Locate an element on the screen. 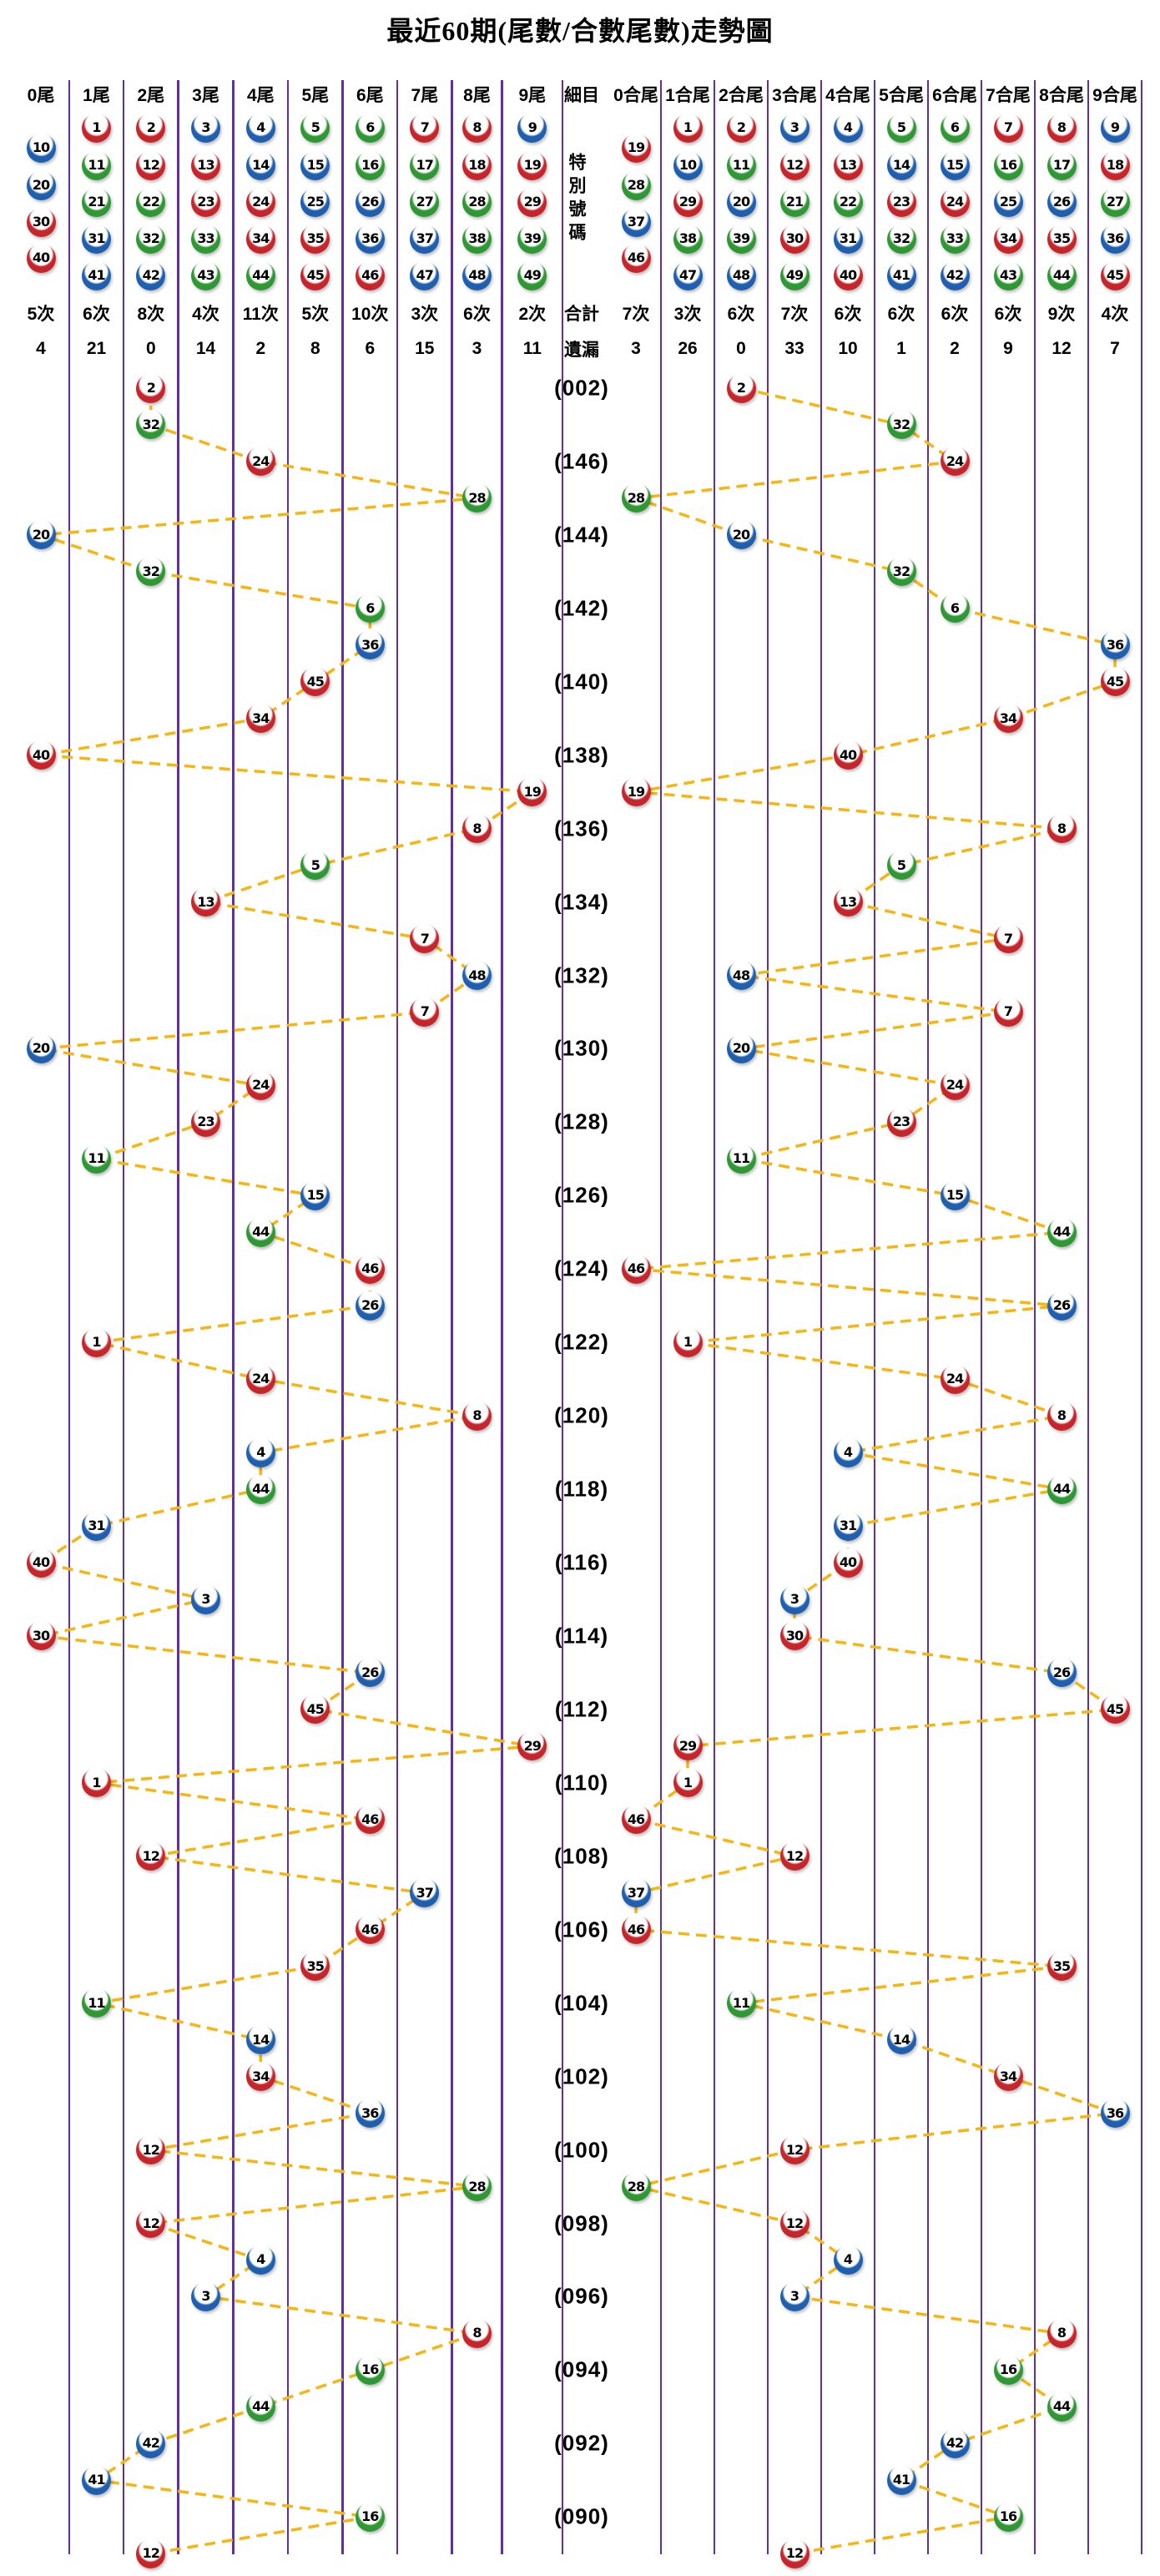 The width and height of the screenshot is (1160, 2576). trend-ball-tail: 31 is located at coordinates (96, 1526).